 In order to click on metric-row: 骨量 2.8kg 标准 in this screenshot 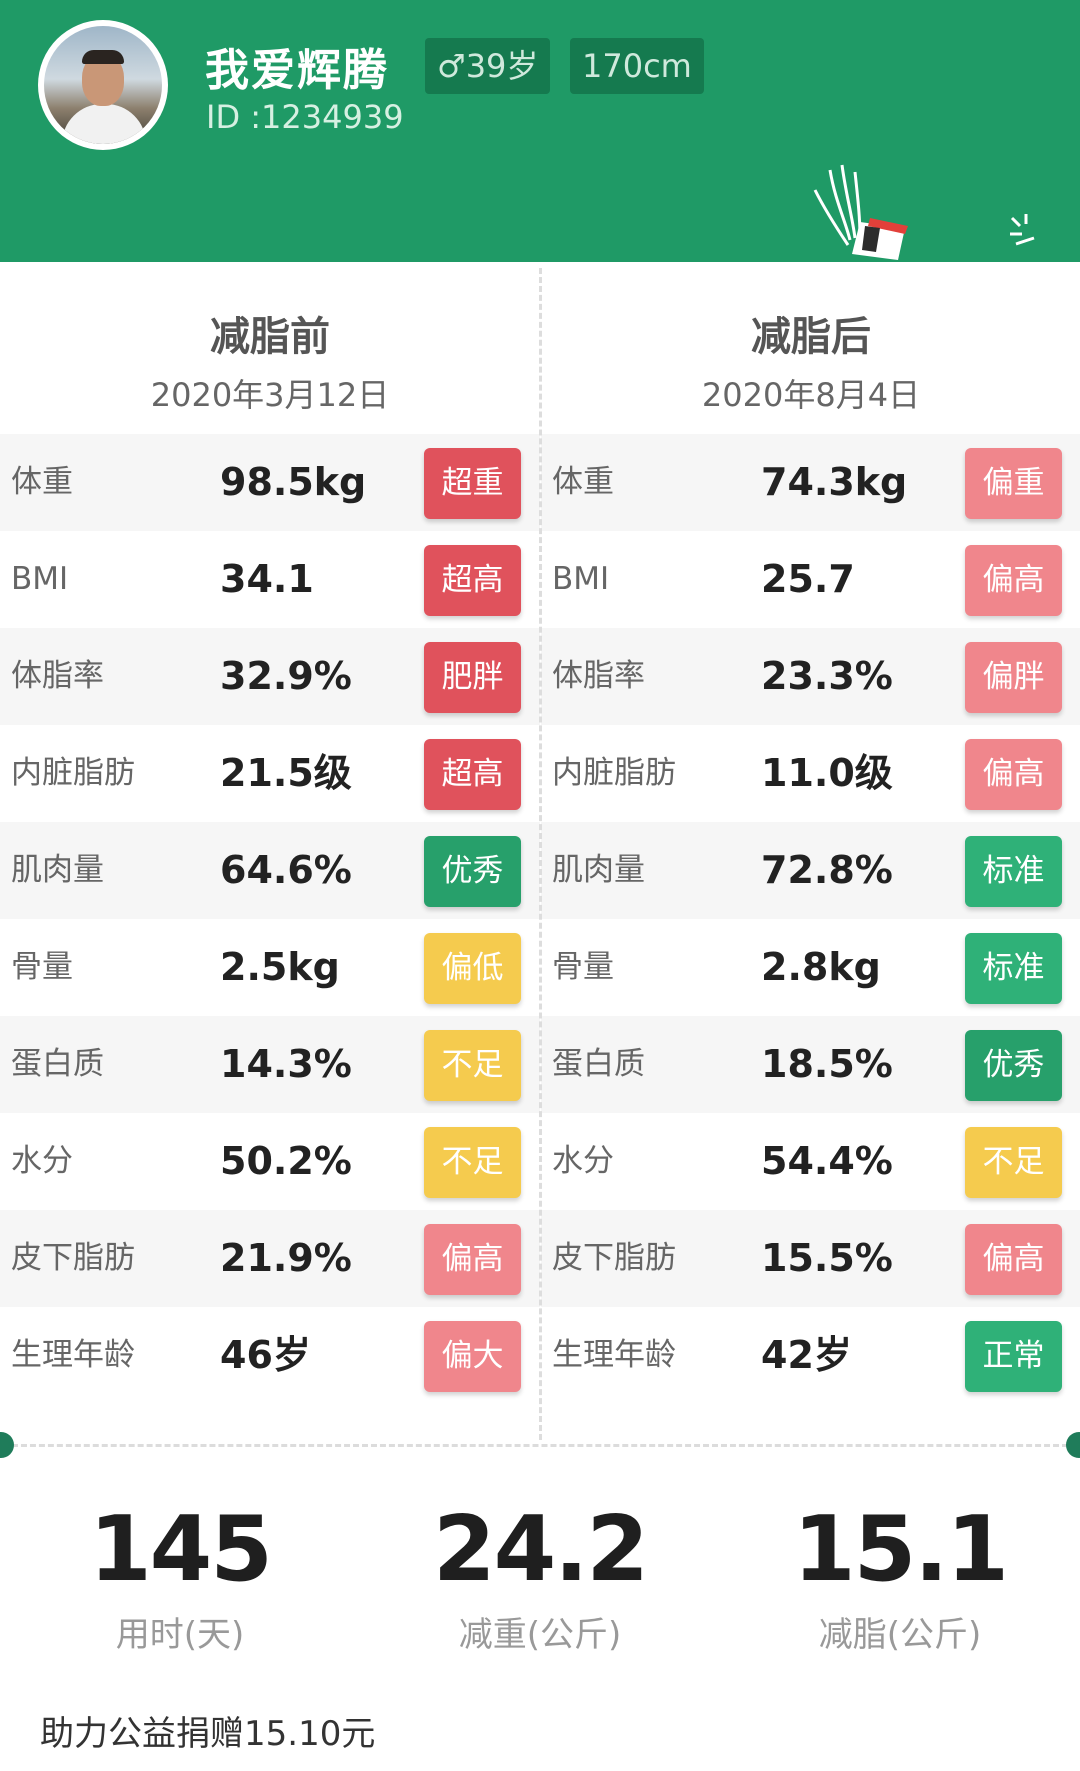, I will do `click(810, 967)`.